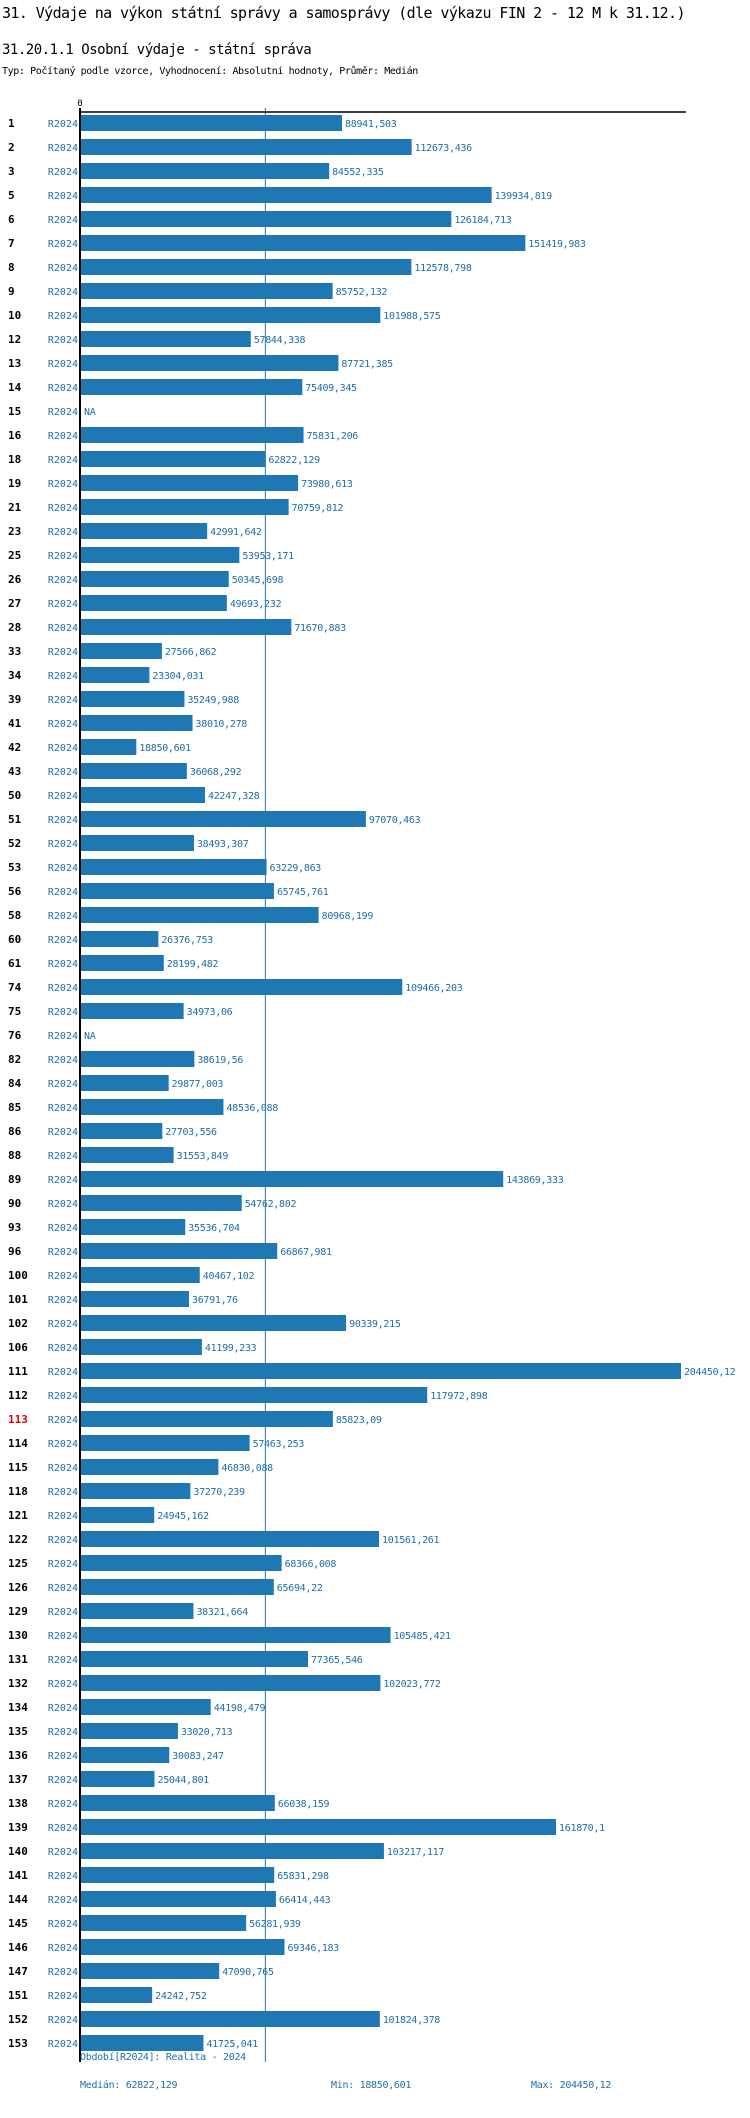  Describe the element at coordinates (15, 1035) in the screenshot. I see `category-label: 76` at that location.